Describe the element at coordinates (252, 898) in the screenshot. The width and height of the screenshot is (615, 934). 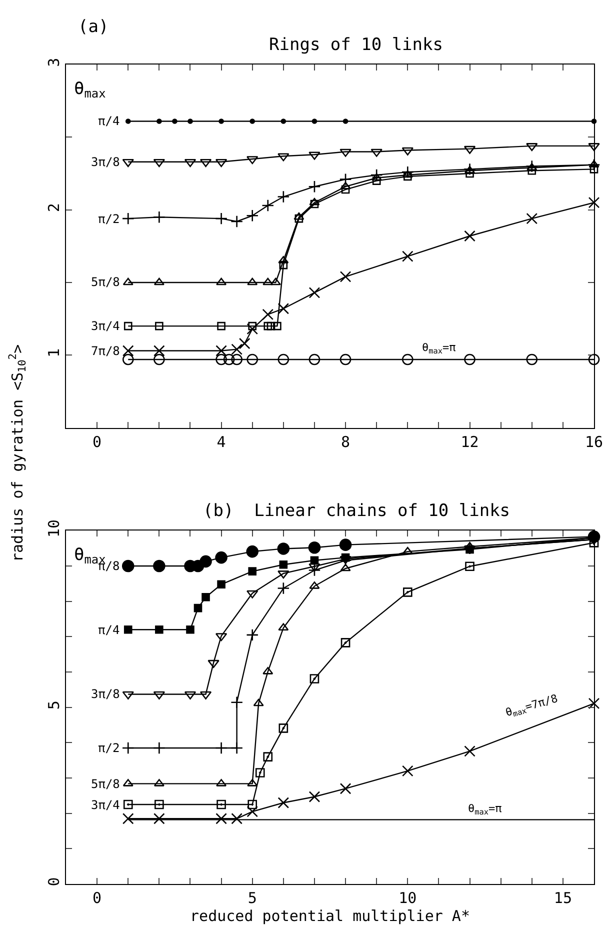
I see `x-tick-label: 5` at that location.